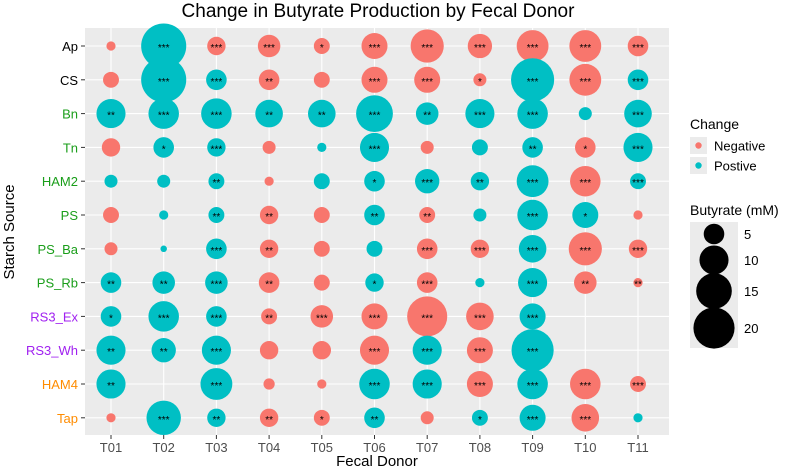 The height and width of the screenshot is (472, 793). Describe the element at coordinates (60, 181) in the screenshot. I see `y-tick-label: HAM2` at that location.